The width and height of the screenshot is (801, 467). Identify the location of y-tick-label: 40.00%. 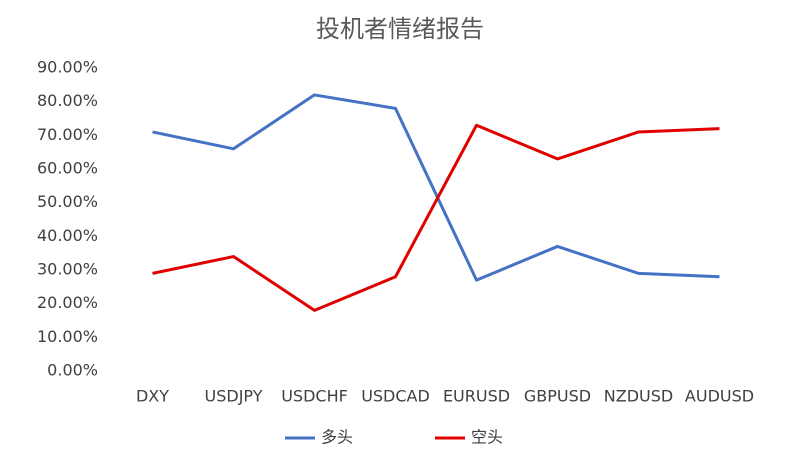
(67, 235).